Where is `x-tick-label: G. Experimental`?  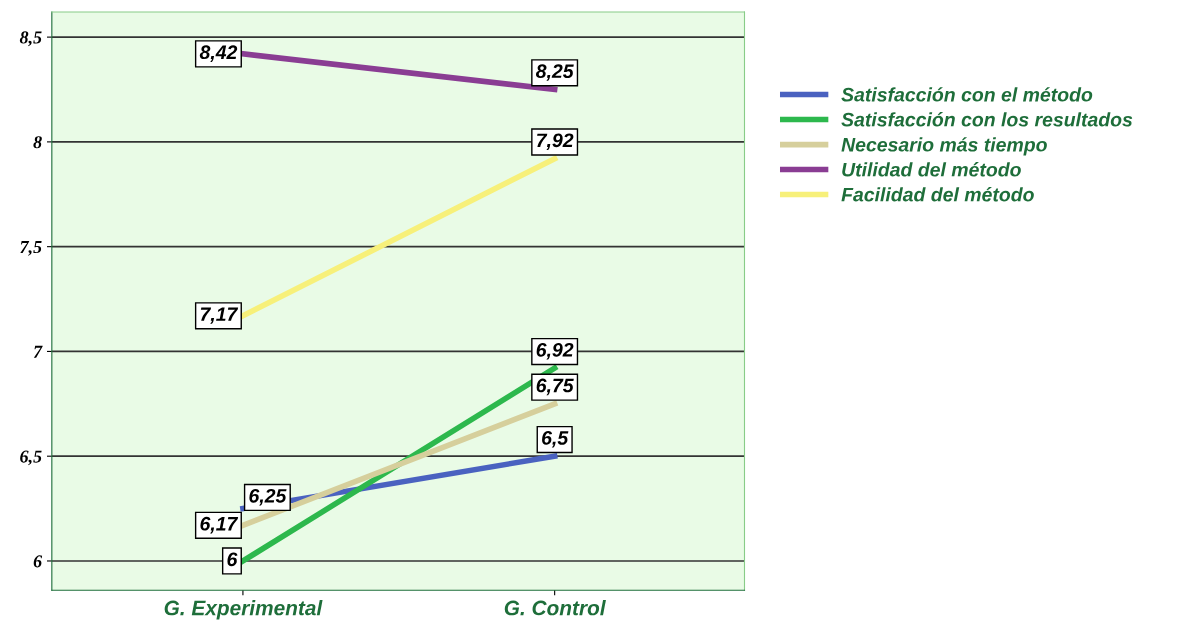
x-tick-label: G. Experimental is located at coordinates (243, 610).